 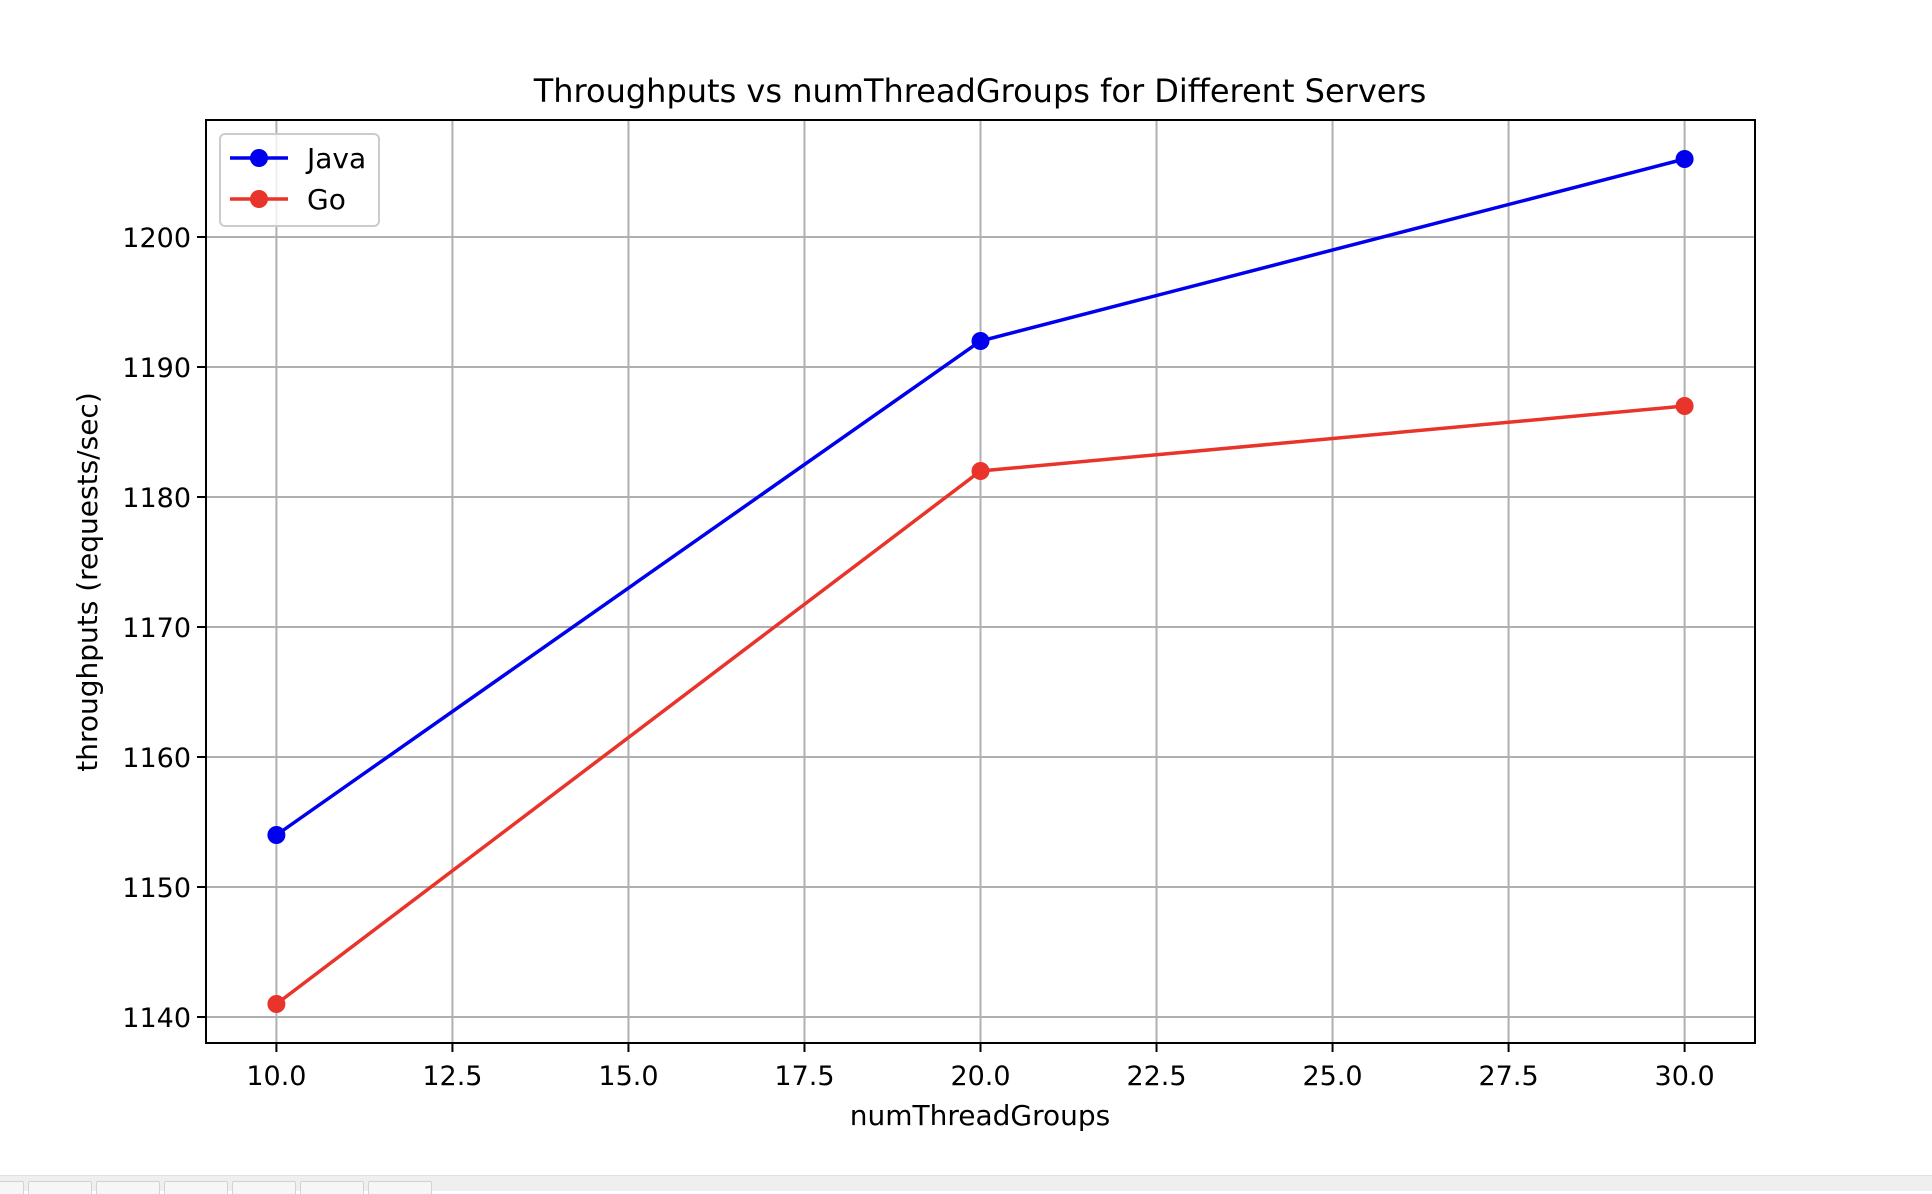 What do you see at coordinates (259, 199) in the screenshot?
I see `legend-marker-go` at bounding box center [259, 199].